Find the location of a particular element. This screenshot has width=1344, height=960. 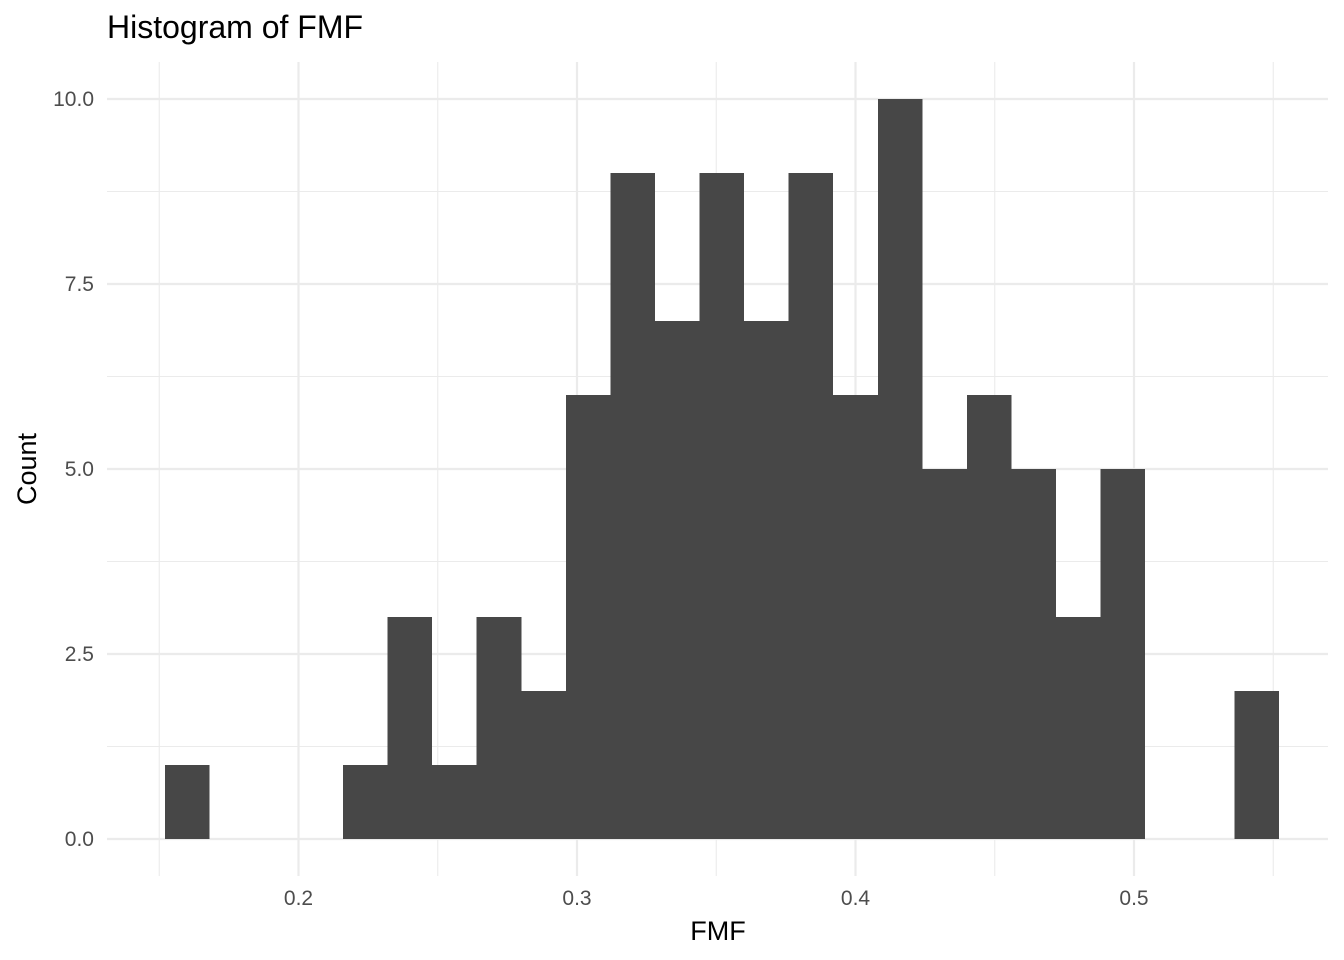

y-tick-label: 0.0 is located at coordinates (79, 839).